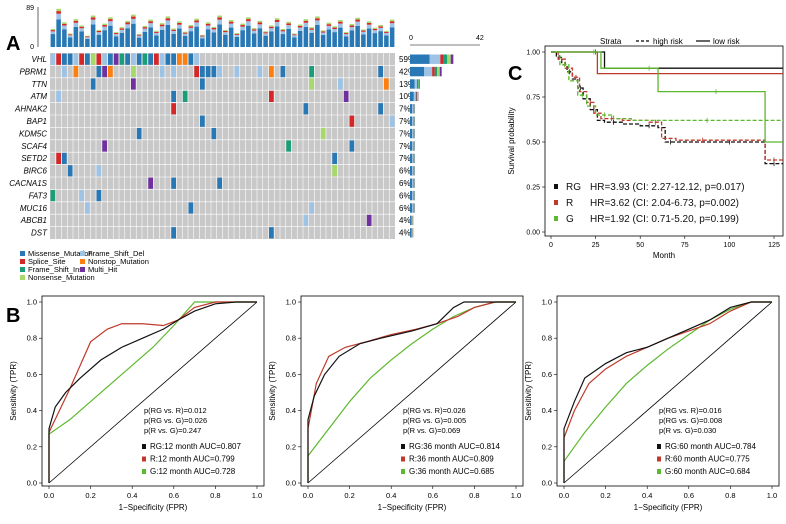 The height and width of the screenshot is (524, 786). What do you see at coordinates (34, 208) in the screenshot?
I see `gene-label: MUC16` at bounding box center [34, 208].